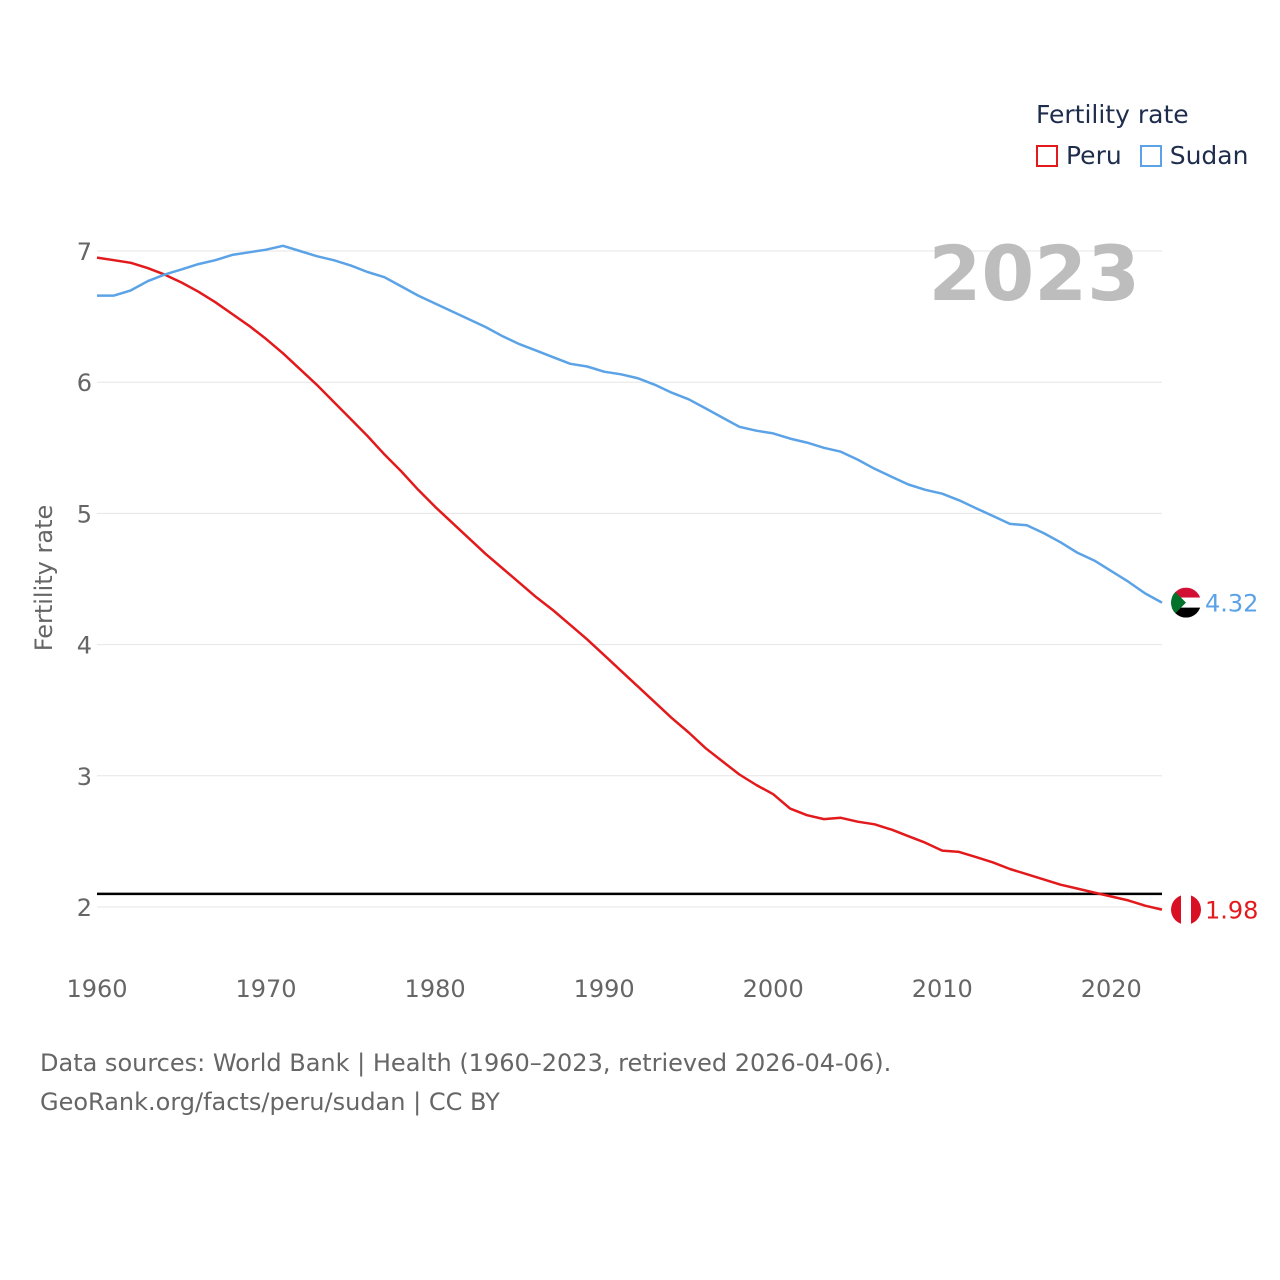  I want to click on series-end-markers: 1.98 4.32, so click(1214, 756).